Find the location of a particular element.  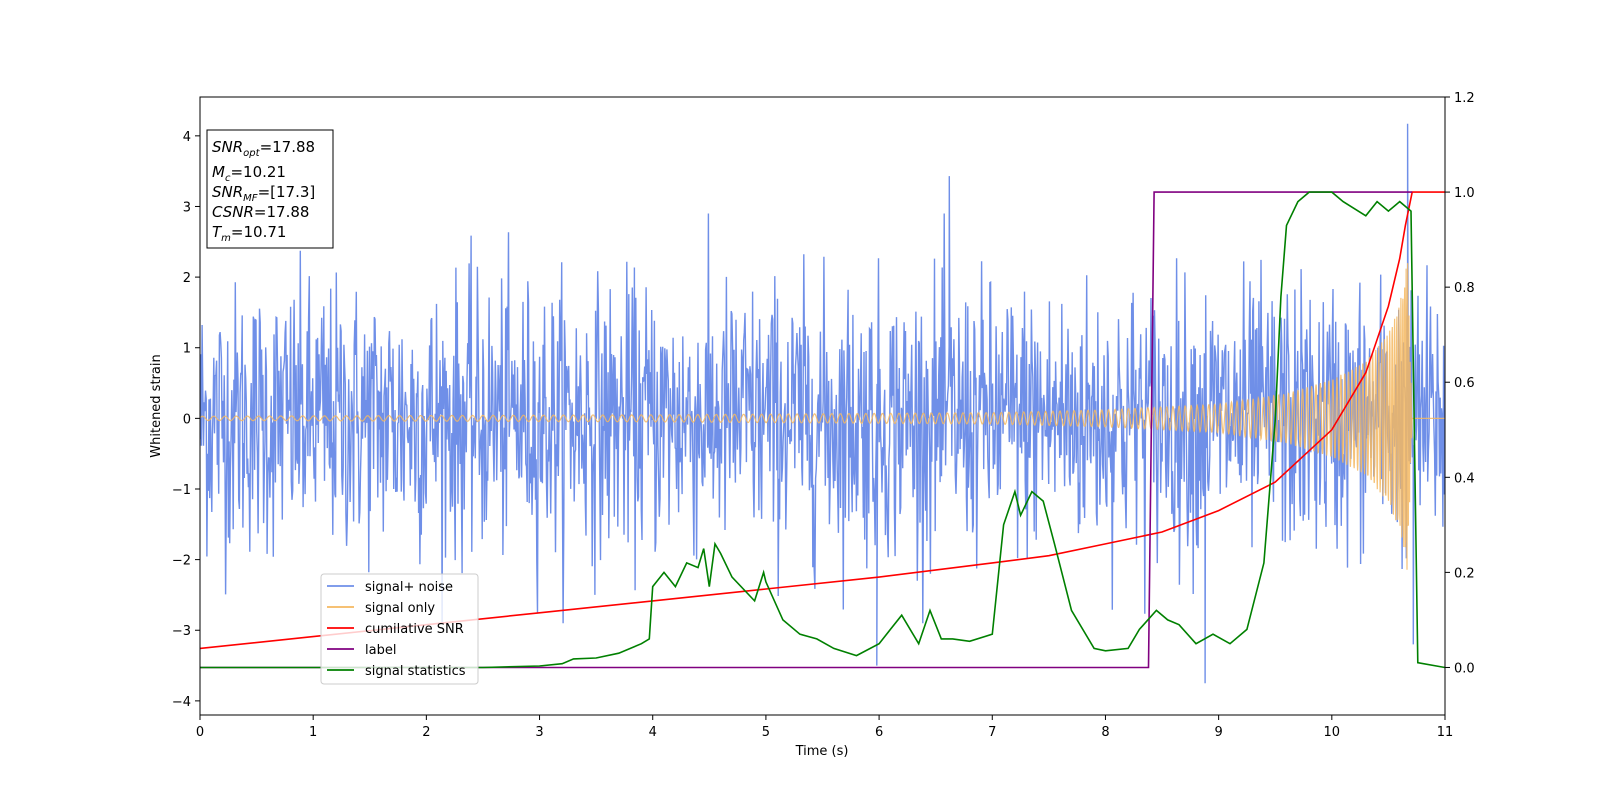

annotation-line: CSNR=17.88 is located at coordinates (260, 212).